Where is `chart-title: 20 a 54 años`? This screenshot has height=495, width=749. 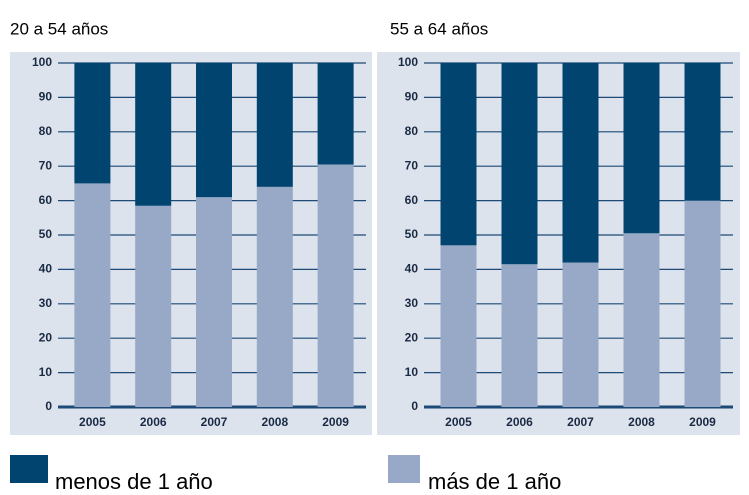
chart-title: 20 a 54 años is located at coordinates (59, 28).